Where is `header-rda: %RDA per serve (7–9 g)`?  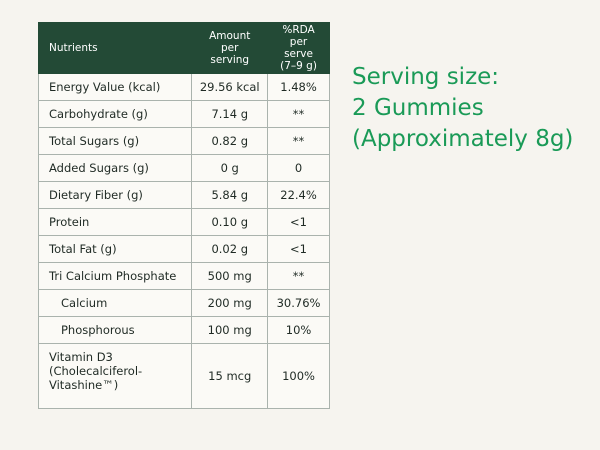
header-rda: %RDA per serve (7–9 g) is located at coordinates (298, 48).